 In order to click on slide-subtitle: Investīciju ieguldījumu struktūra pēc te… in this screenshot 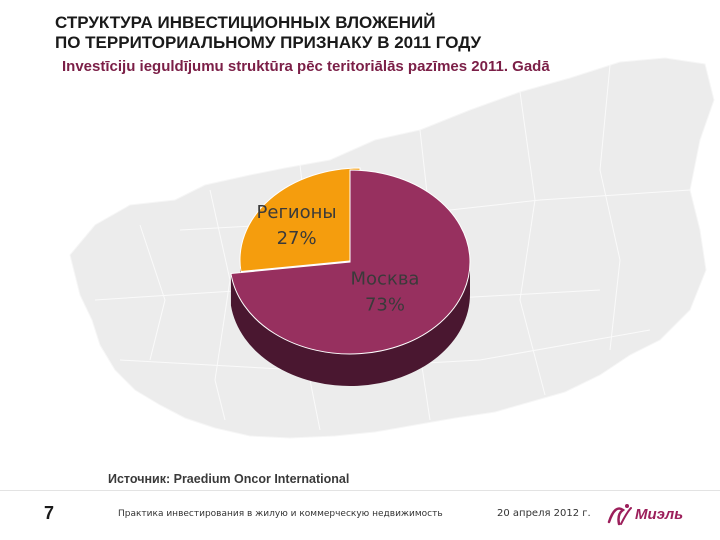, I will do `click(306, 66)`.